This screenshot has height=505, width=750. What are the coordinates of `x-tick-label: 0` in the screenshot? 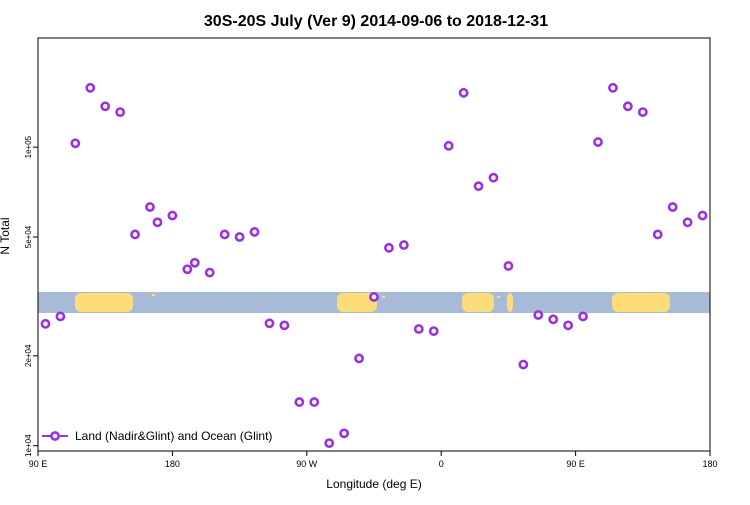 It's located at (441, 464).